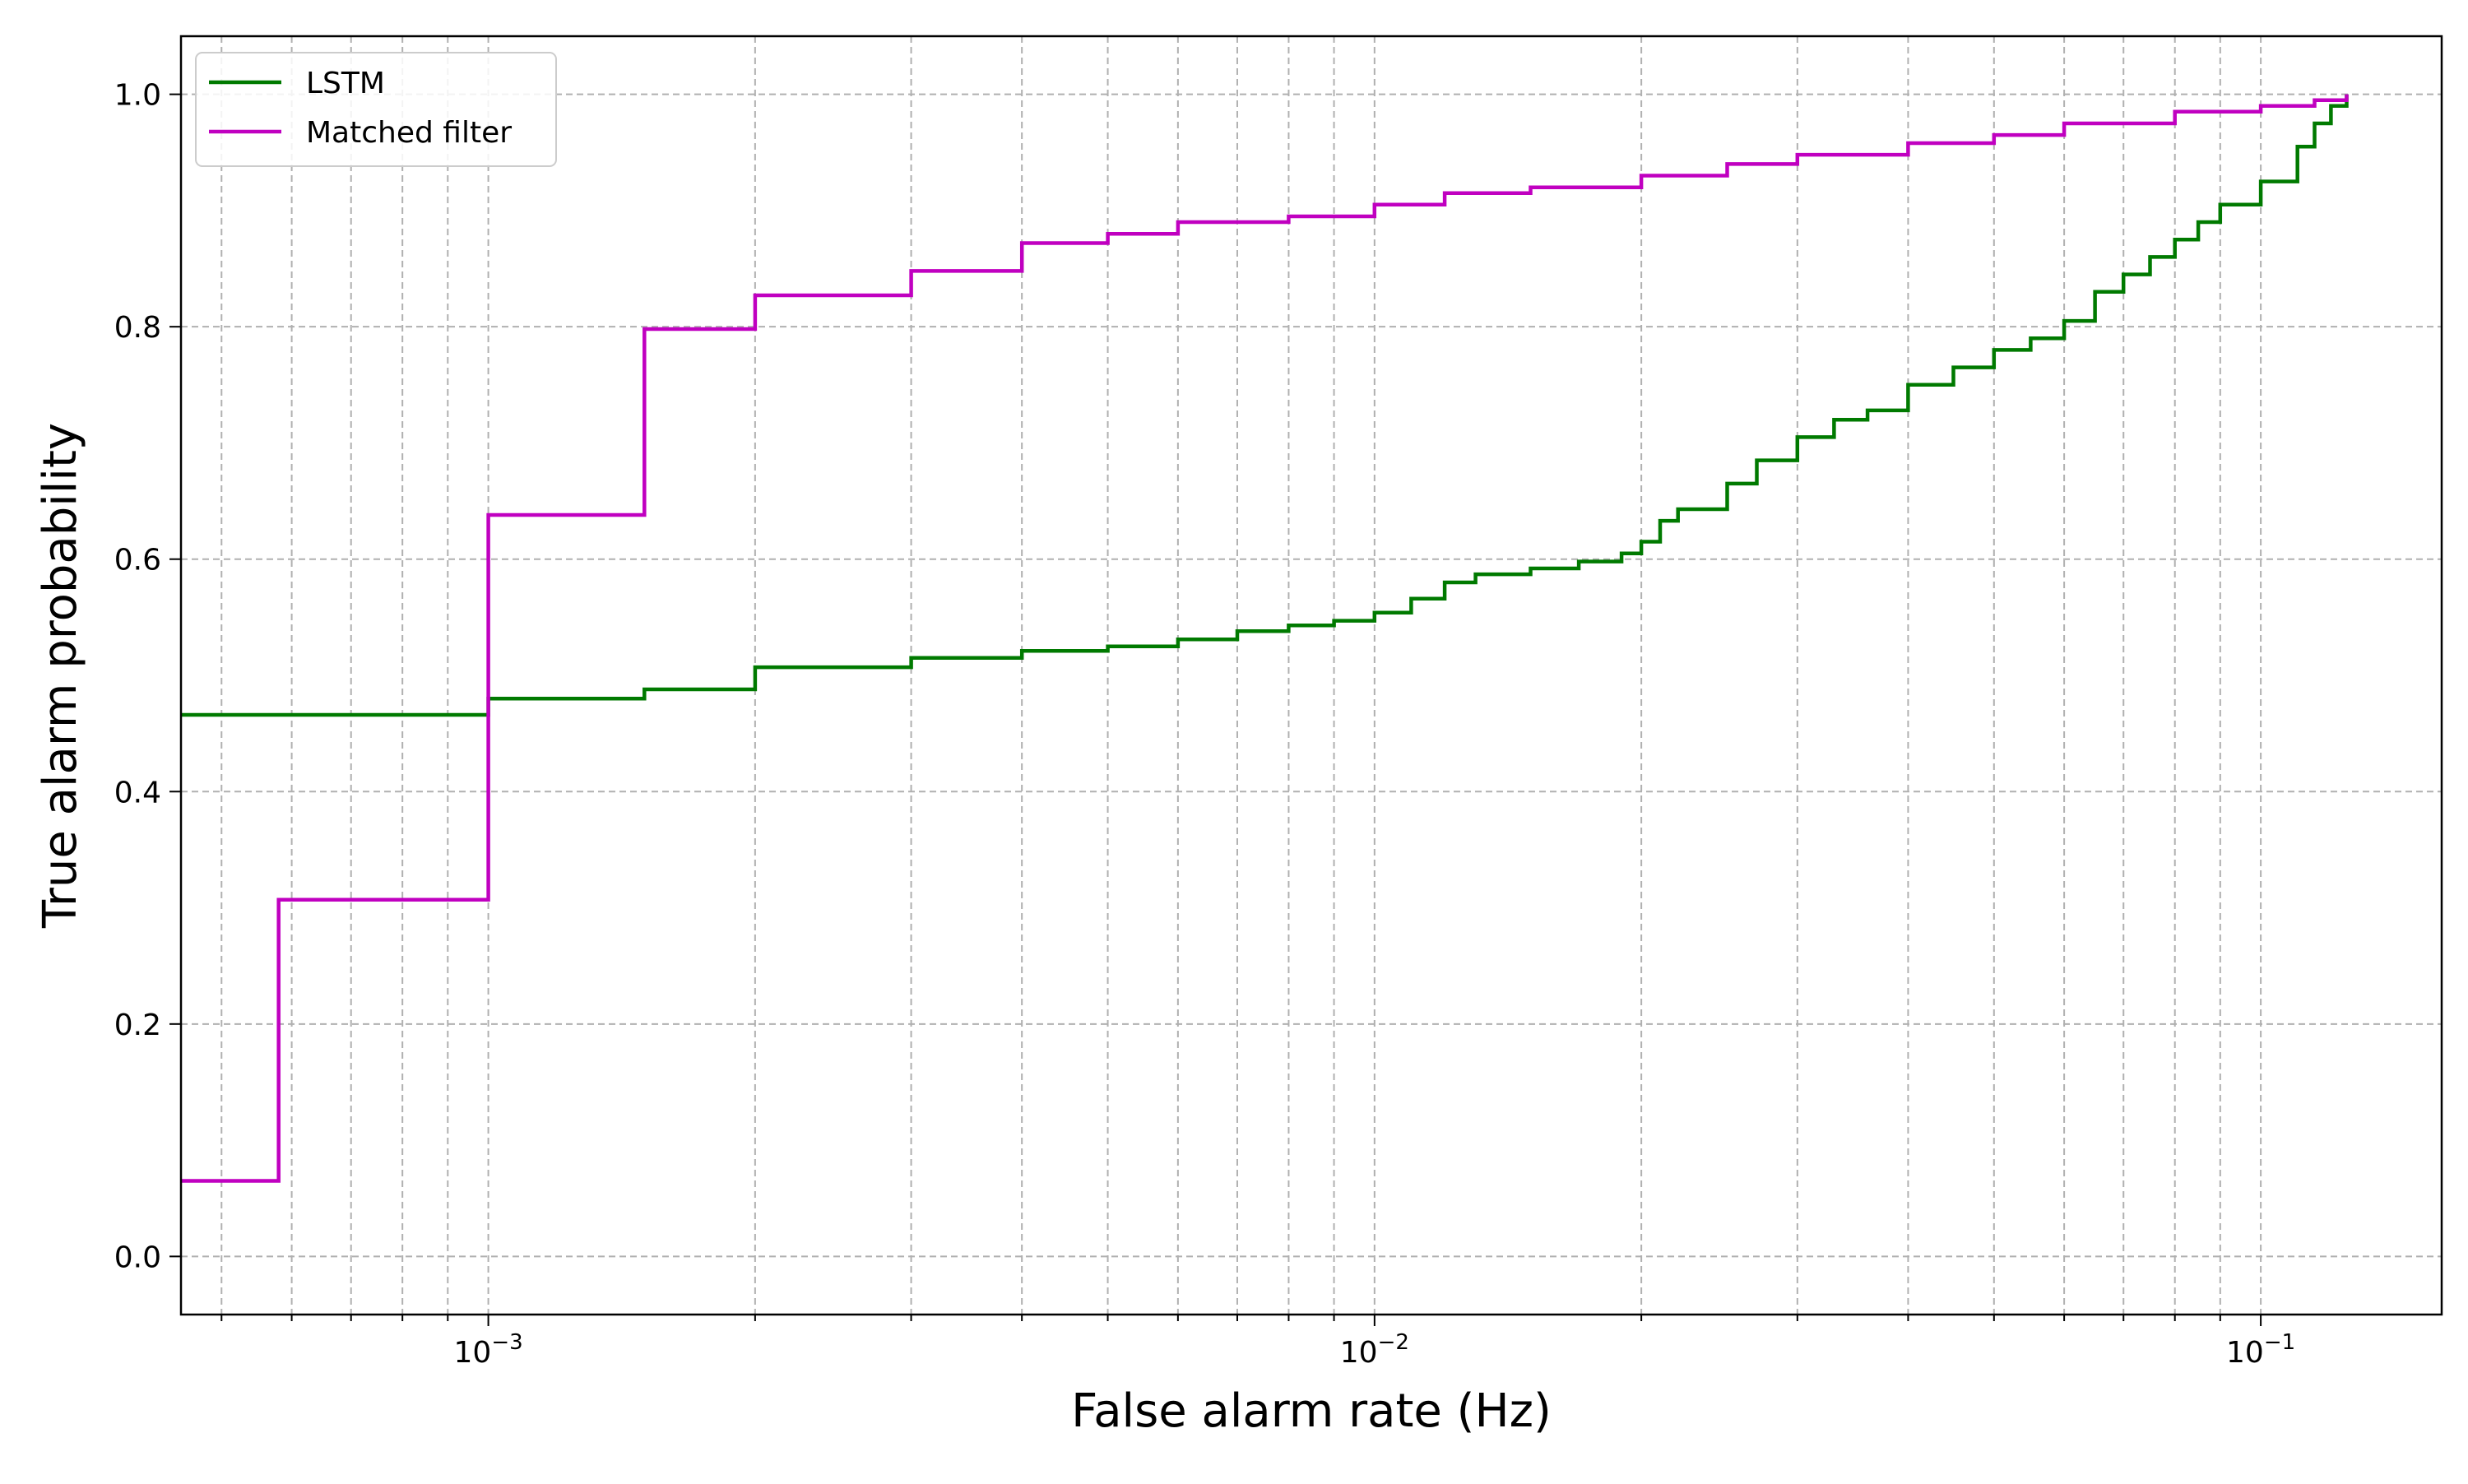 The image size is (2468, 1484). I want to click on legend-label: LSTM, so click(345, 83).